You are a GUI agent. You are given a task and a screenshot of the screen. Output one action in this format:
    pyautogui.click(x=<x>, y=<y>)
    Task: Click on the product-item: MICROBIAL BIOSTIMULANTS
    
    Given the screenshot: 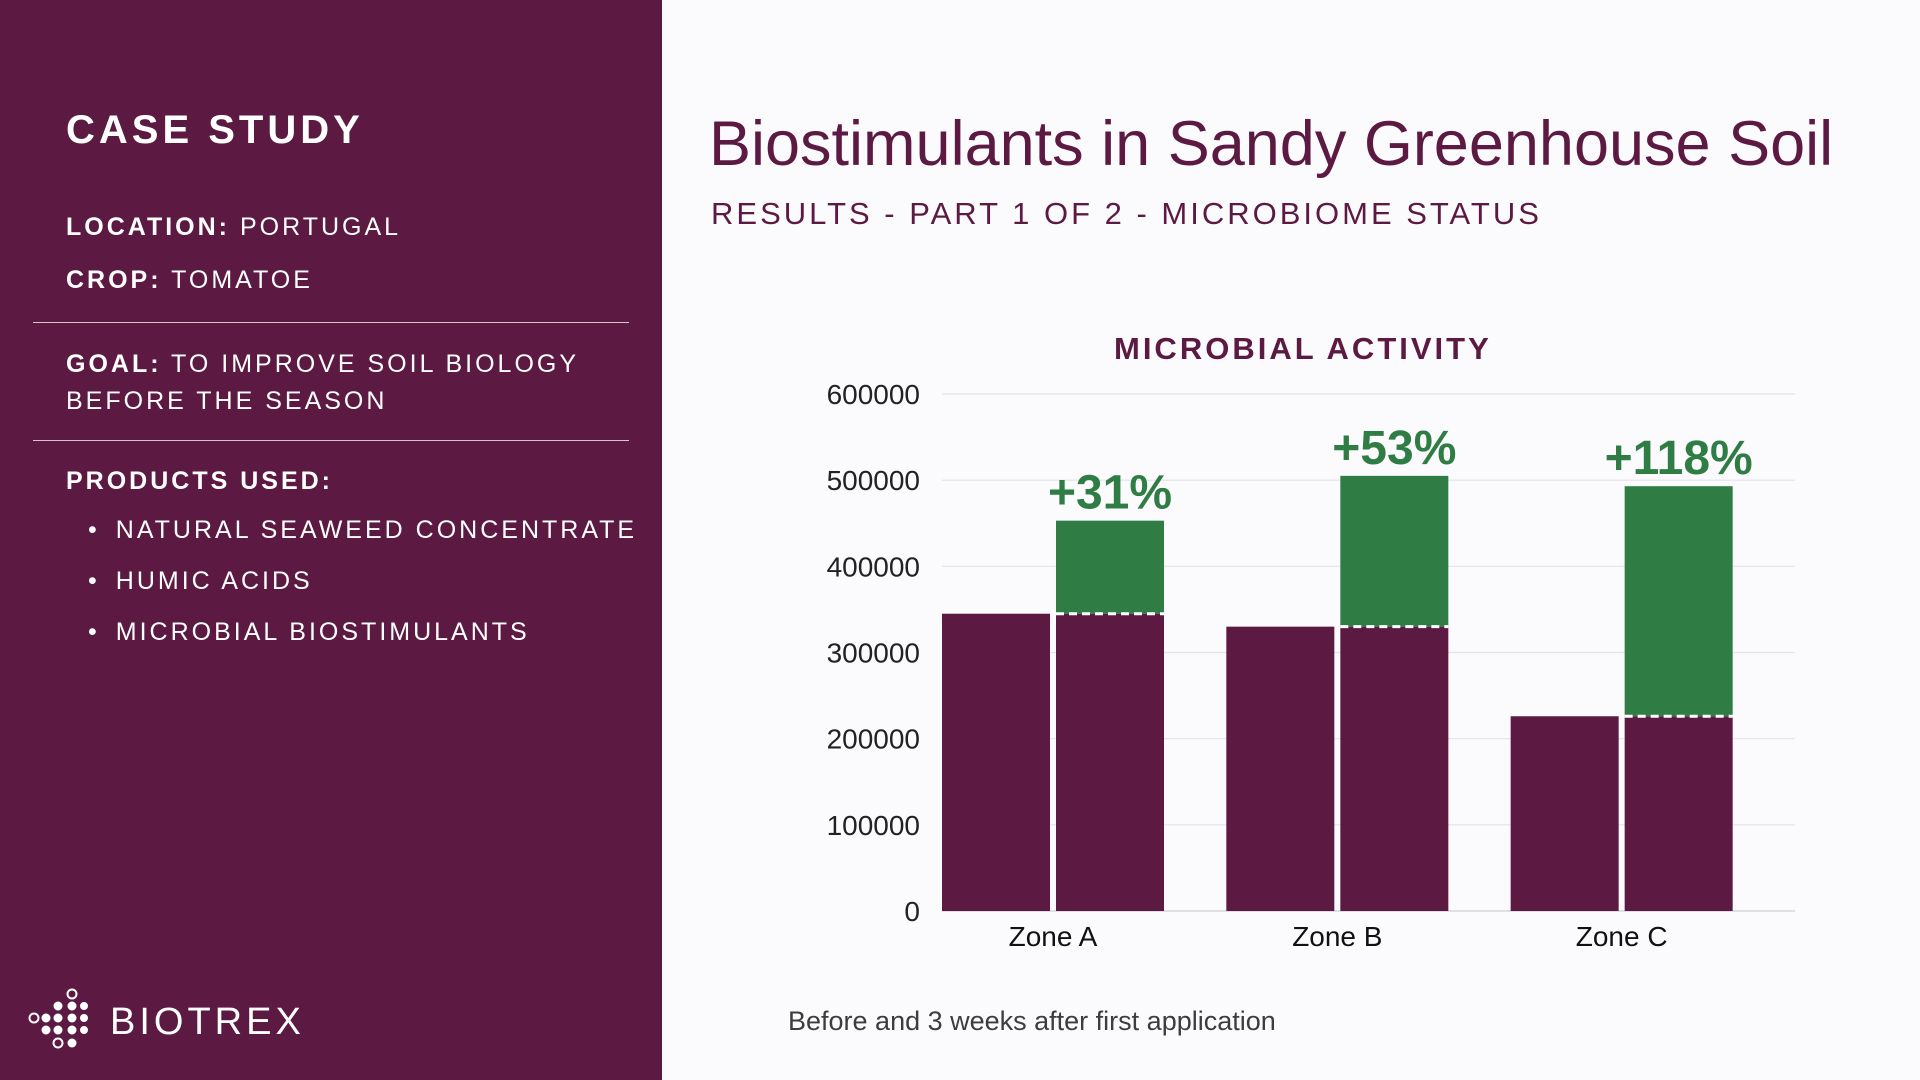 What is the action you would take?
    pyautogui.click(x=362, y=639)
    